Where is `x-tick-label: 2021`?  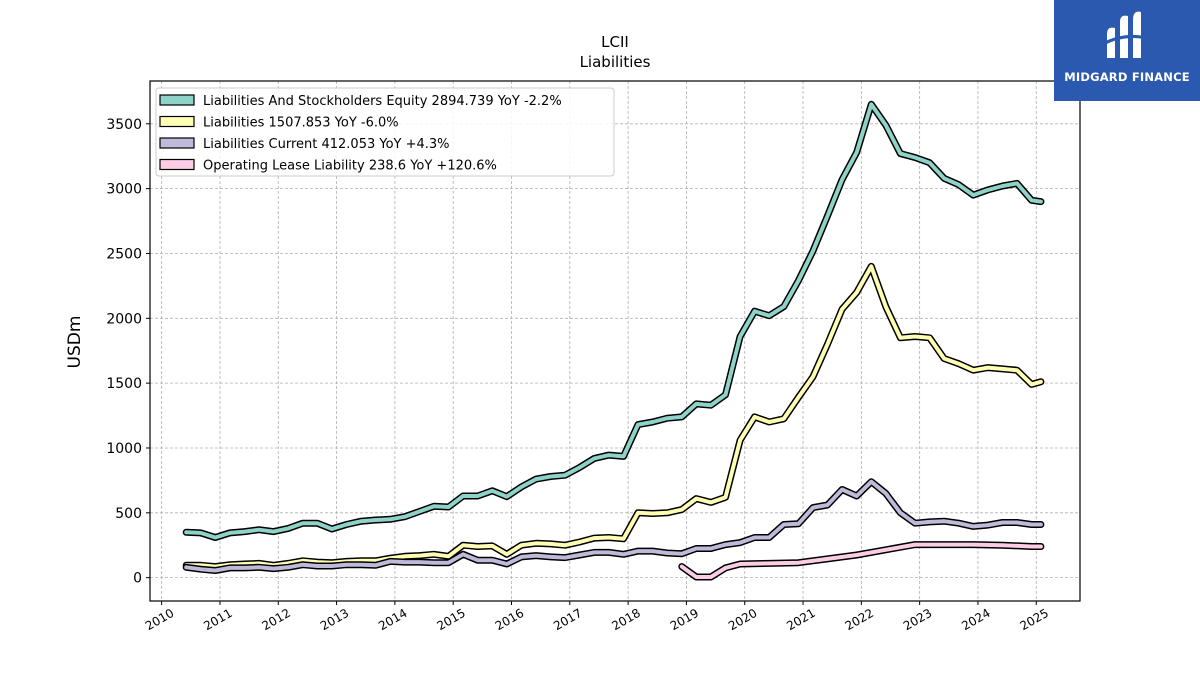
x-tick-label: 2021 is located at coordinates (800, 619).